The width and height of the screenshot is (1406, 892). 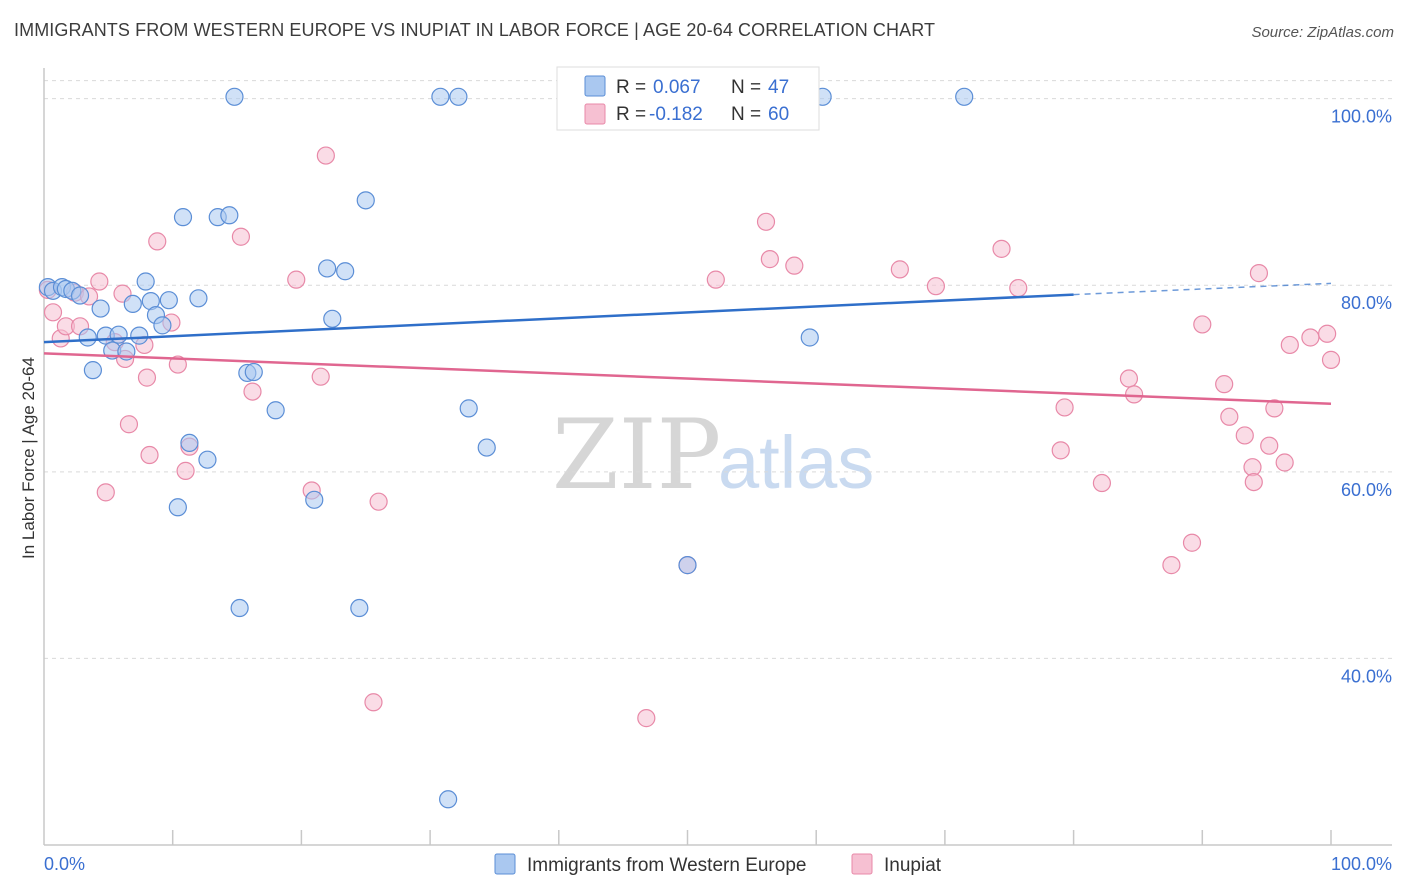 What do you see at coordinates (1361, 117) in the screenshot?
I see `y-tick-label: 100.0%` at bounding box center [1361, 117].